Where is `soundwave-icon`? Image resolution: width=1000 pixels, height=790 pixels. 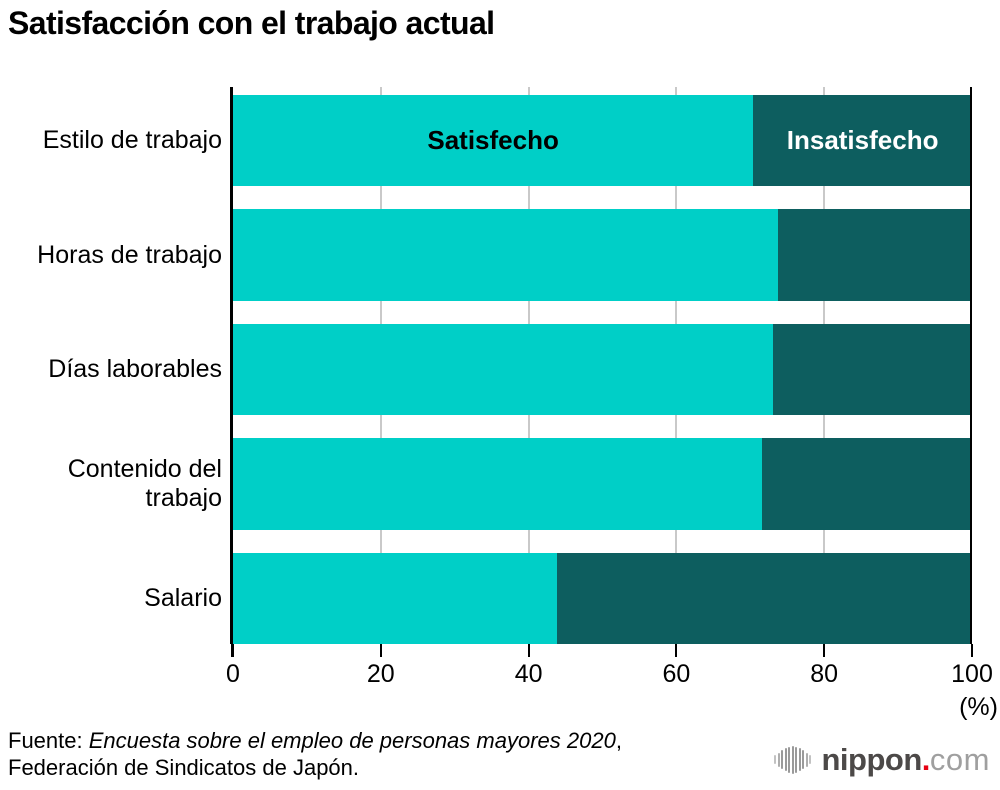
soundwave-icon is located at coordinates (793, 759).